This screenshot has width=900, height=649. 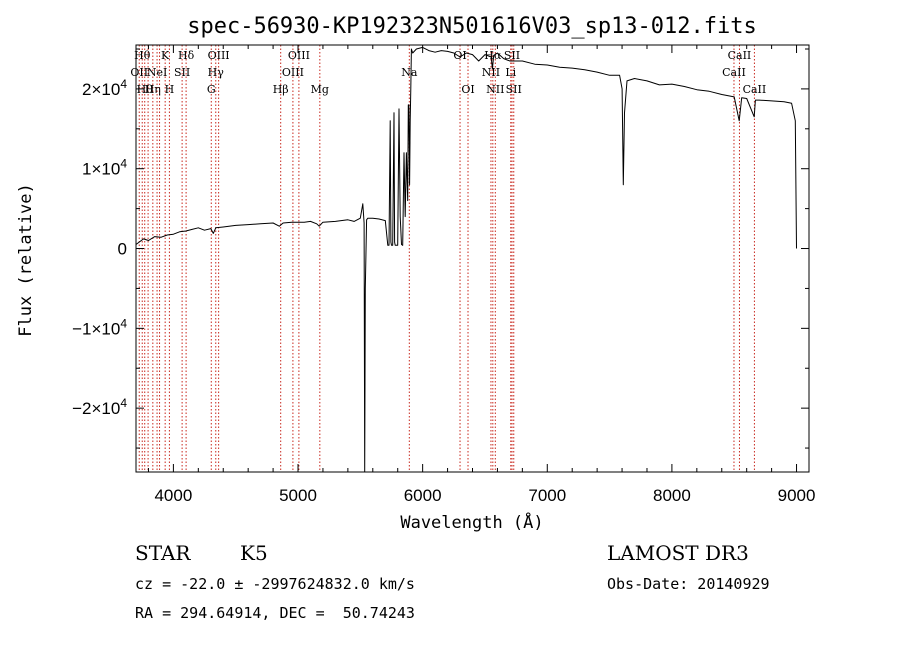 I want to click on line-label: K, so click(x=165, y=55).